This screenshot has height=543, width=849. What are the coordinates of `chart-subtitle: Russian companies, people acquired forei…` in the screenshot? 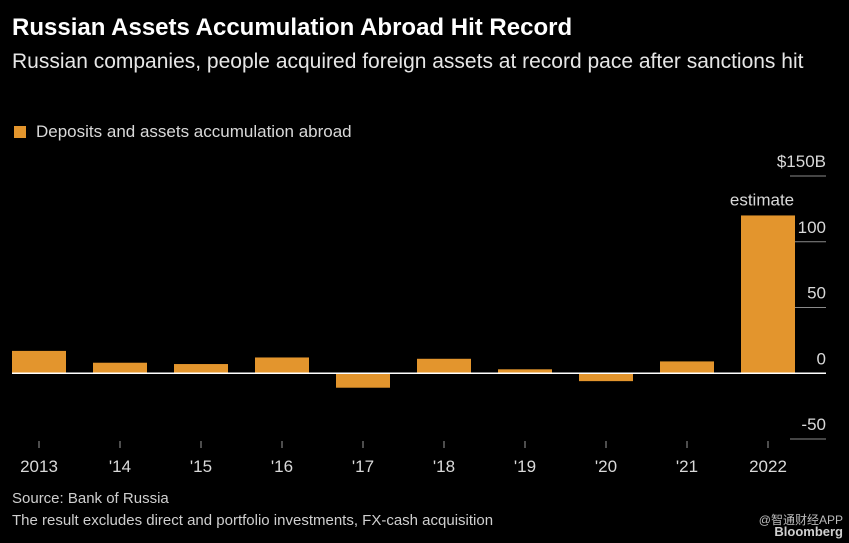 It's located at (408, 61).